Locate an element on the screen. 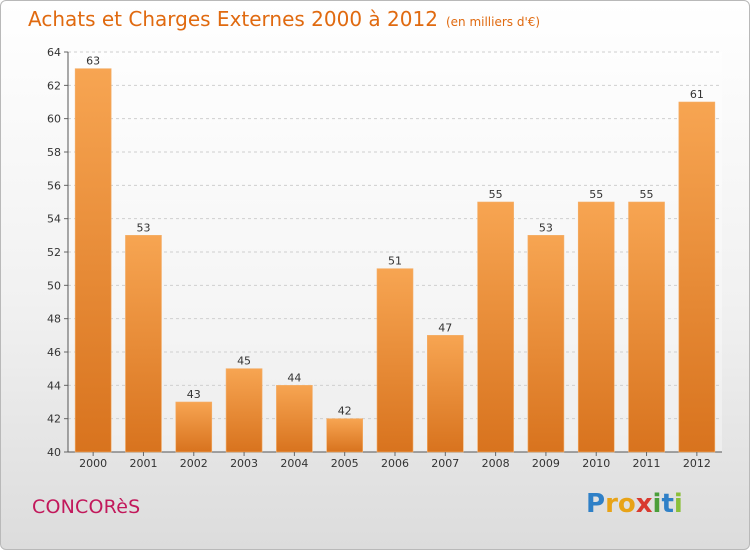 The image size is (750, 550). x-tick-label-2001: 2001 is located at coordinates (143, 463).